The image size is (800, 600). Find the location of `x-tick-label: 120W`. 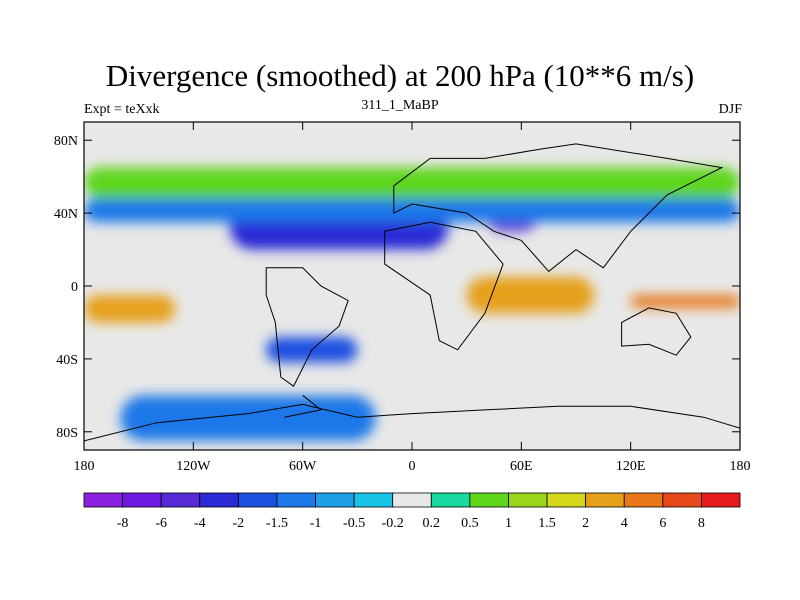

x-tick-label: 120W is located at coordinates (193, 466).